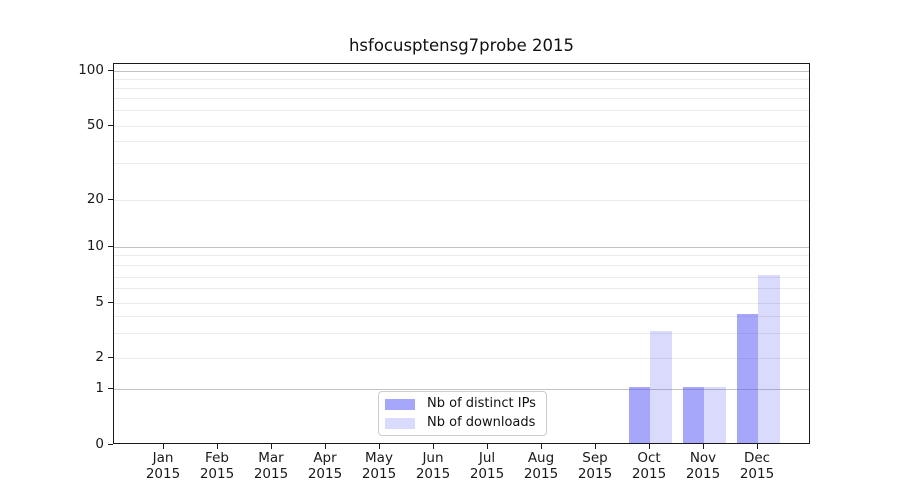  I want to click on bar-nb-of-downloads-oct, so click(661, 387).